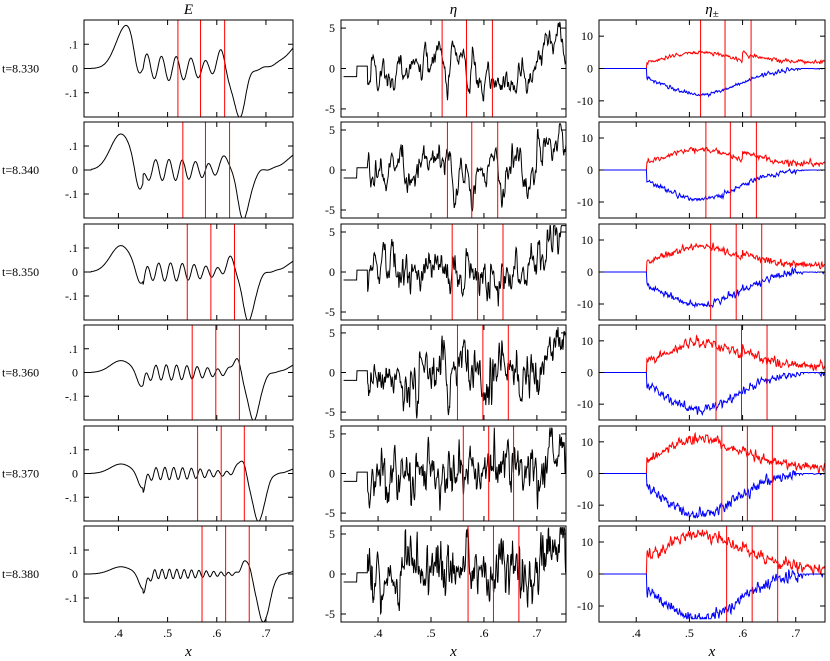  What do you see at coordinates (453, 10) in the screenshot?
I see `column-title-eta: η` at bounding box center [453, 10].